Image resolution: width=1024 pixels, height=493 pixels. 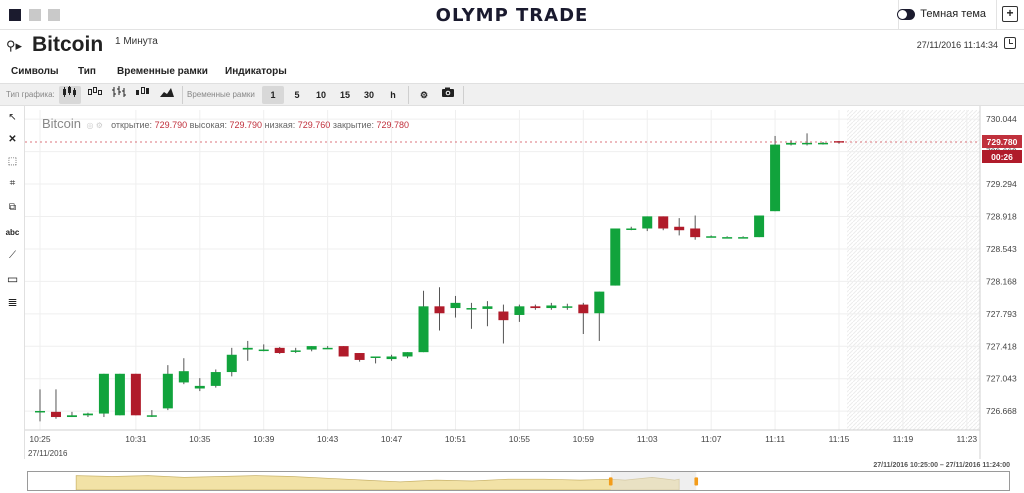 What do you see at coordinates (957, 45) in the screenshot?
I see `current-datetime: 27/11/2016 11:14:34` at bounding box center [957, 45].